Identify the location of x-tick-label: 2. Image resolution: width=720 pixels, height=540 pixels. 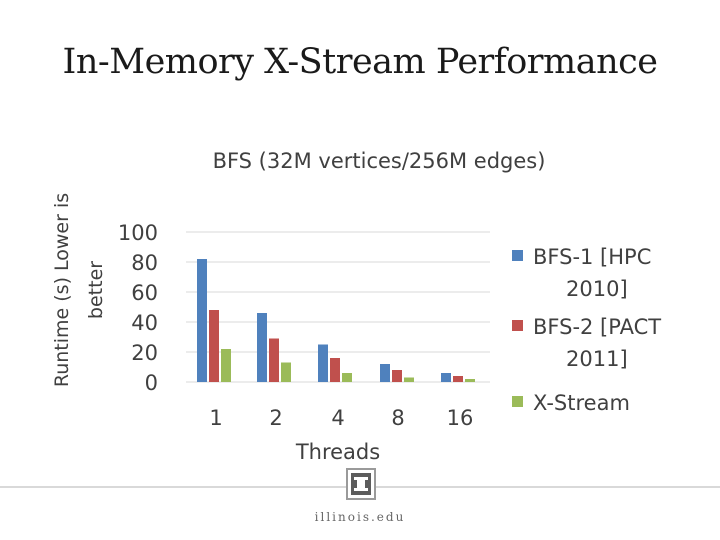
(275, 418).